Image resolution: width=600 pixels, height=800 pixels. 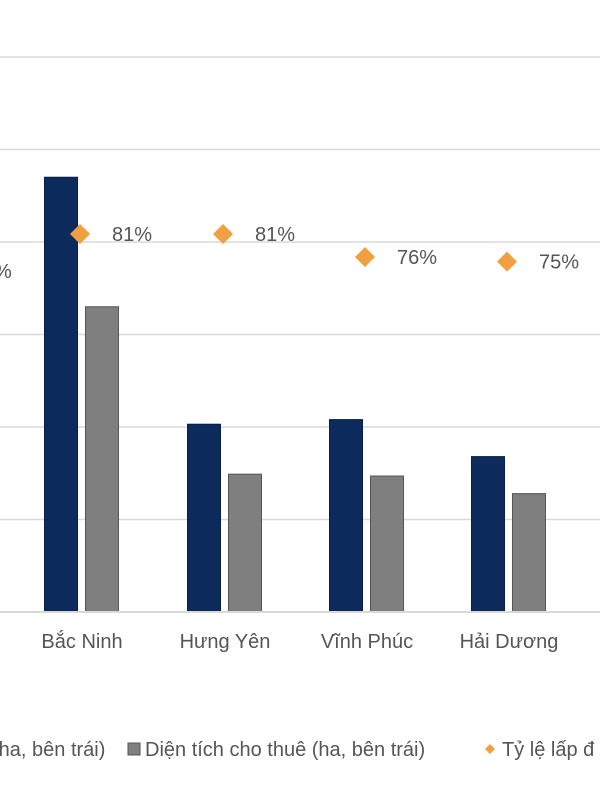 What do you see at coordinates (548, 750) in the screenshot?
I see `legend-label: Tỷ lệ lấp đ` at bounding box center [548, 750].